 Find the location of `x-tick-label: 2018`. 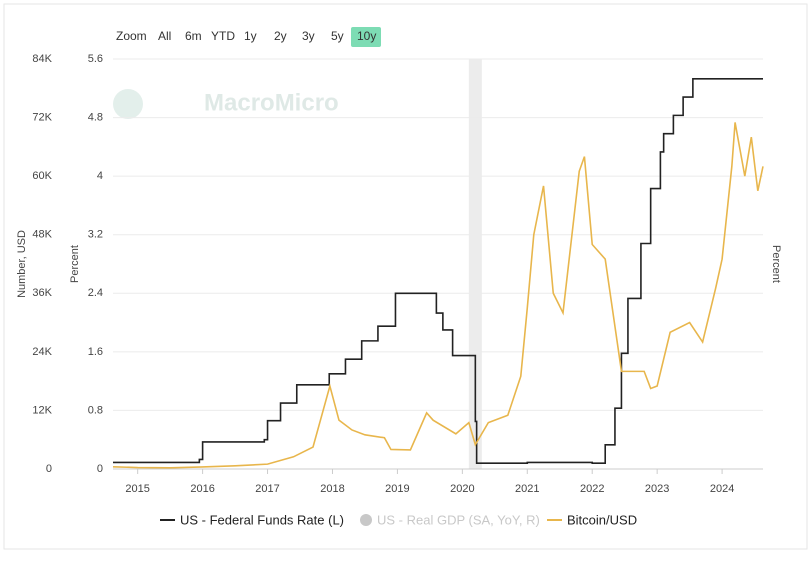

x-tick-label: 2018 is located at coordinates (332, 489).